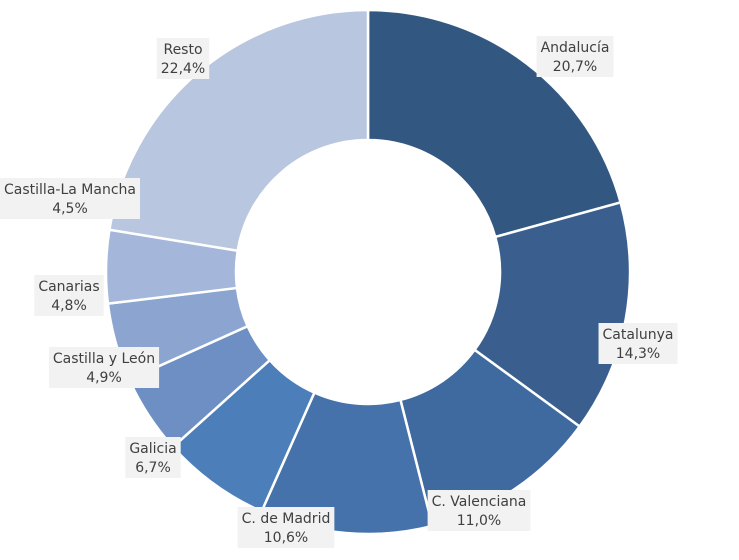 The width and height of the screenshot is (739, 560). I want to click on data-label-c-valenciana: C. Valenciana 11,0%, so click(479, 510).